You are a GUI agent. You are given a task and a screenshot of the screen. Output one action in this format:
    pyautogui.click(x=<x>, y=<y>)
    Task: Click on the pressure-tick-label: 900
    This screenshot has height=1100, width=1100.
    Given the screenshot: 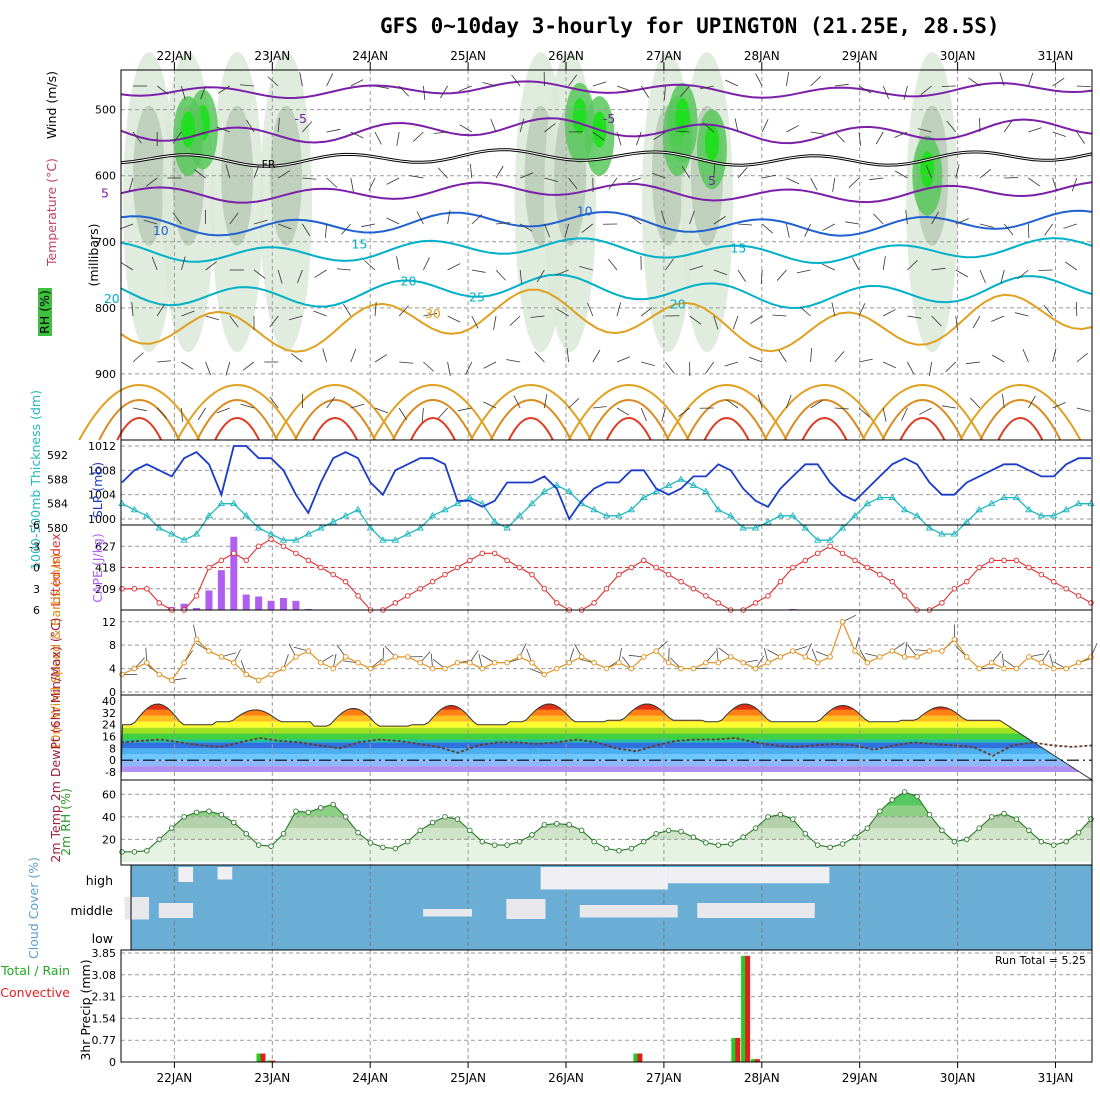 What is the action you would take?
    pyautogui.click(x=105, y=374)
    